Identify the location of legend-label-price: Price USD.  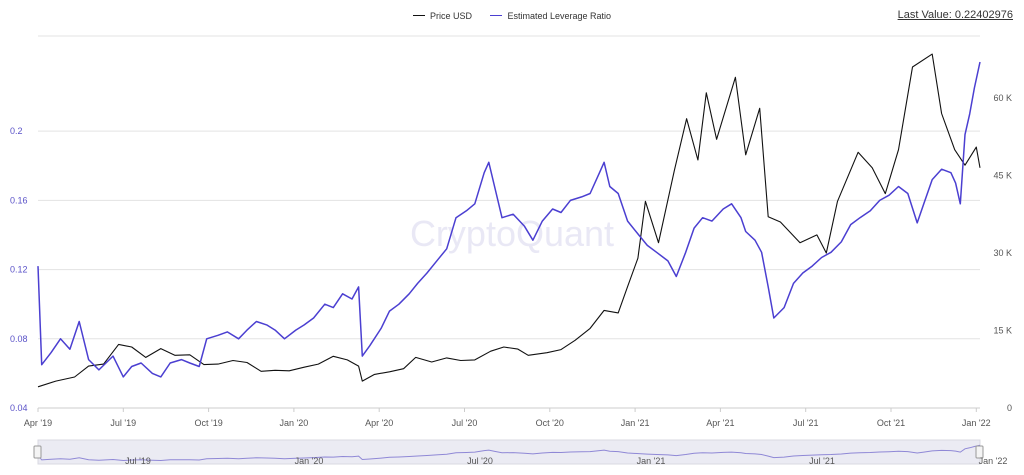
(450, 15).